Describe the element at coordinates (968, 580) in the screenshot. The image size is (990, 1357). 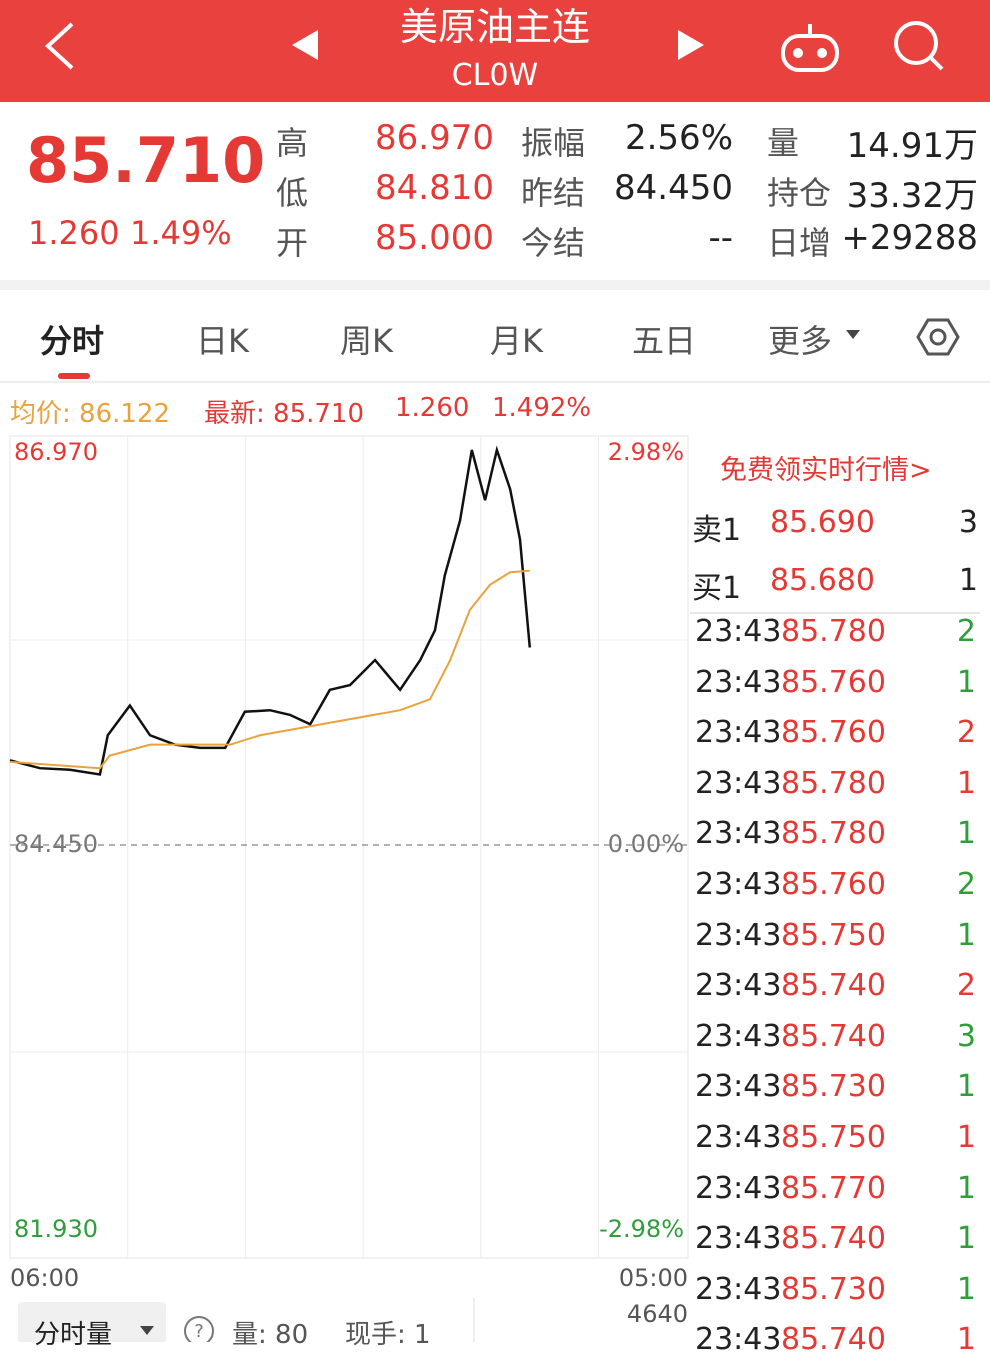
I see `level-volume: 1` at that location.